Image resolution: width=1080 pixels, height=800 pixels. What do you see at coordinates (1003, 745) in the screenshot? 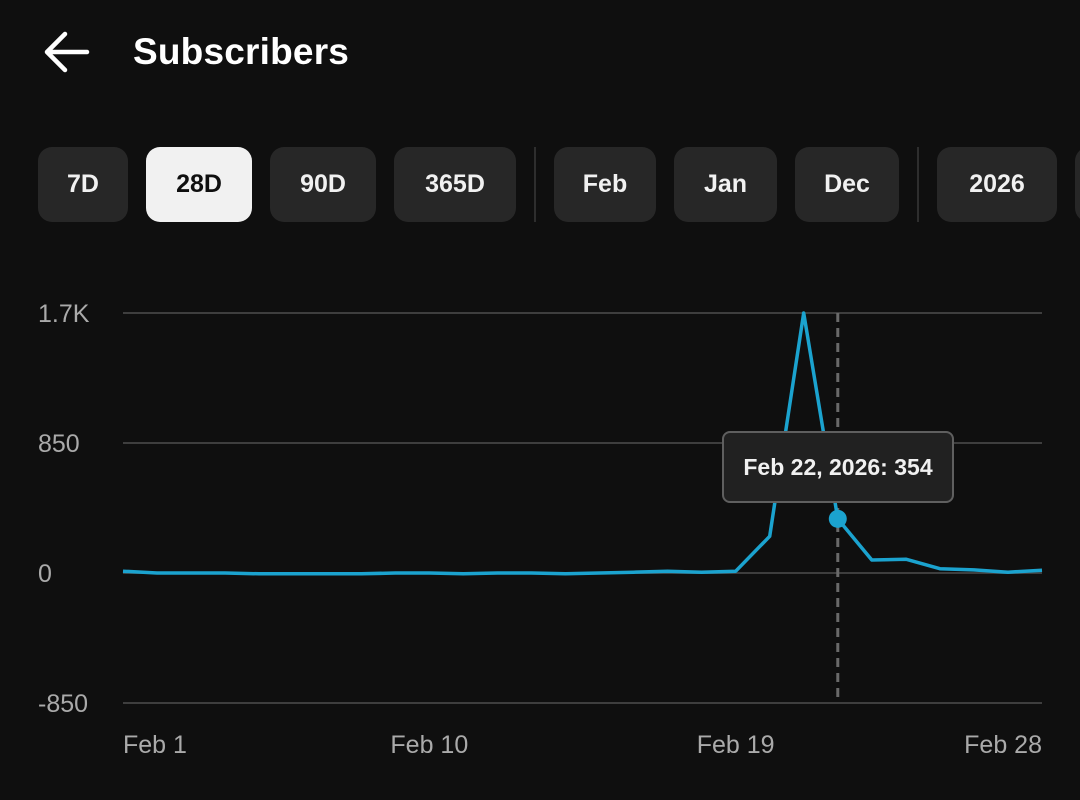
I see `x-tick-label: Feb 28` at bounding box center [1003, 745].